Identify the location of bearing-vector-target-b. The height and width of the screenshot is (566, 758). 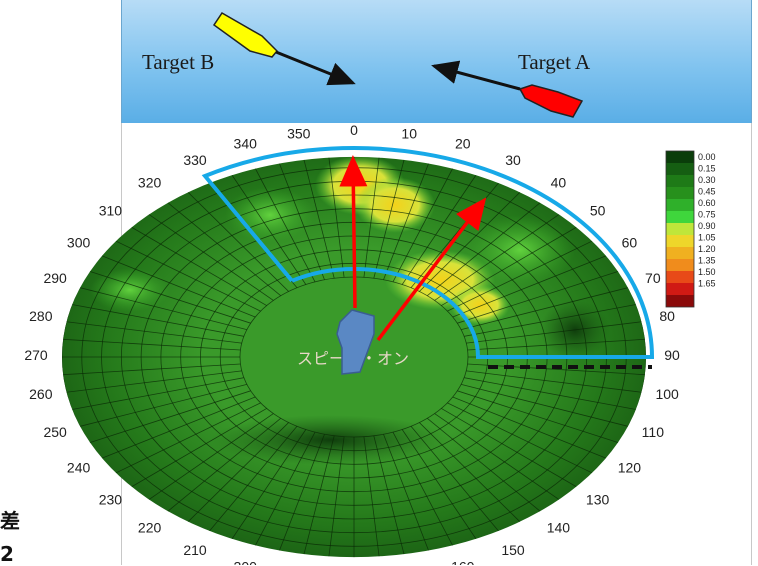
(353, 232).